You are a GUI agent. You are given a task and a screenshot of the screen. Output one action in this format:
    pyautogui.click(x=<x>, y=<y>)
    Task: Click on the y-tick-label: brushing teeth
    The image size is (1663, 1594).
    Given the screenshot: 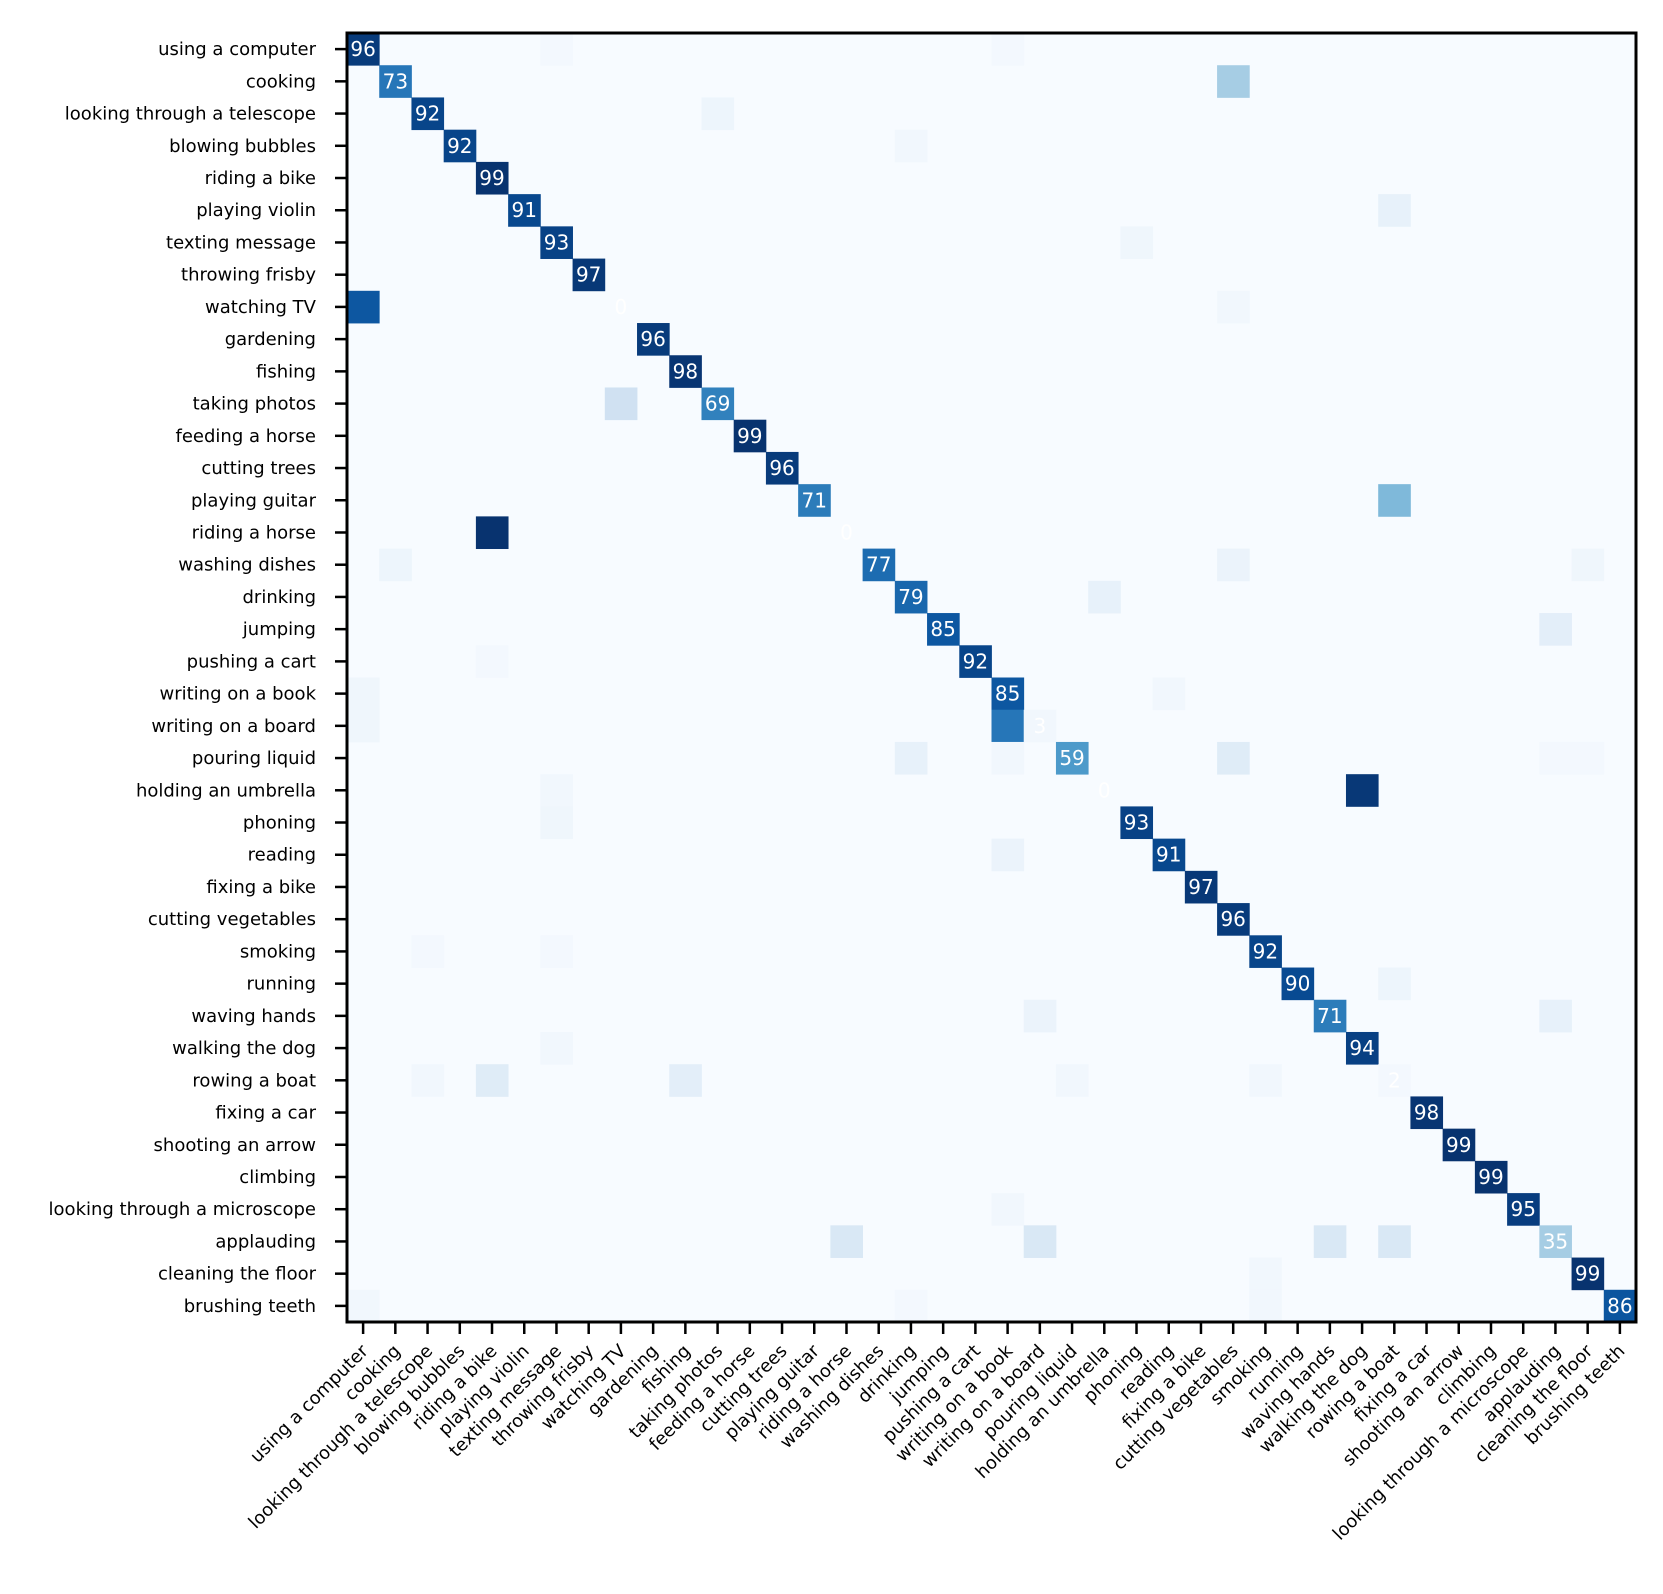 What is the action you would take?
    pyautogui.click(x=250, y=1306)
    